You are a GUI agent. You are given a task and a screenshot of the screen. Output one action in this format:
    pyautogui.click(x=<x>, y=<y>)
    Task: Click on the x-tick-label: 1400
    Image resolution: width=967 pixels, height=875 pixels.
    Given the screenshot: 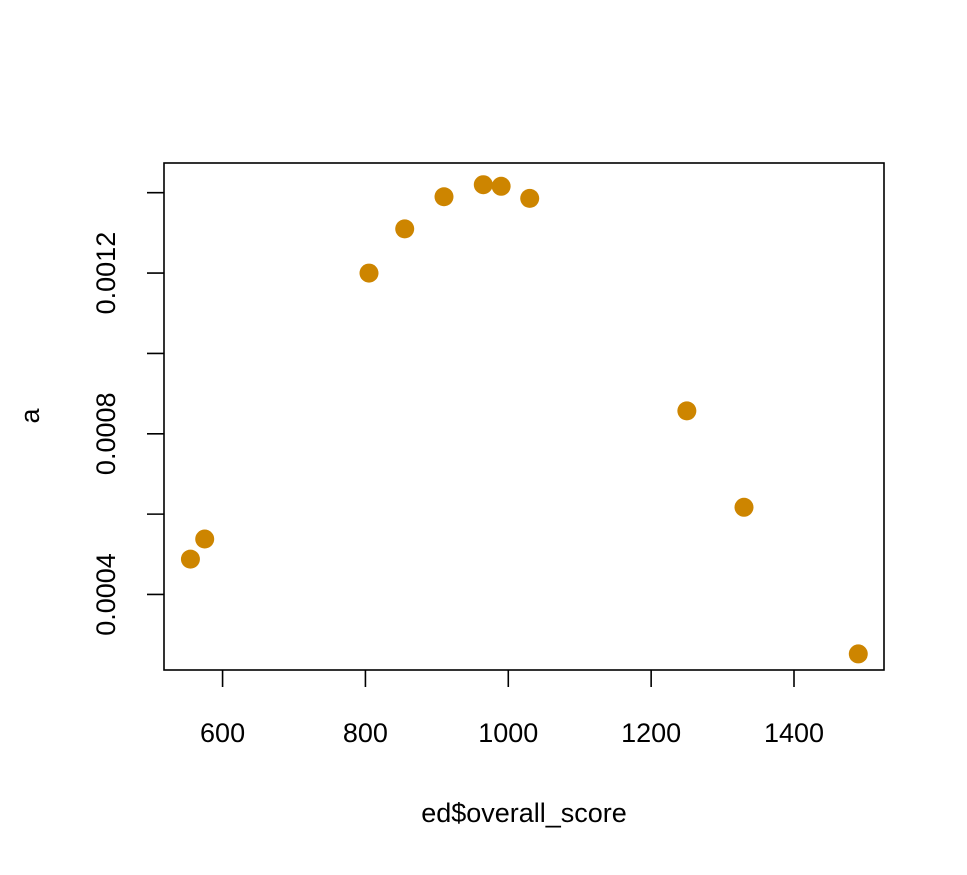 What is the action you would take?
    pyautogui.click(x=794, y=733)
    